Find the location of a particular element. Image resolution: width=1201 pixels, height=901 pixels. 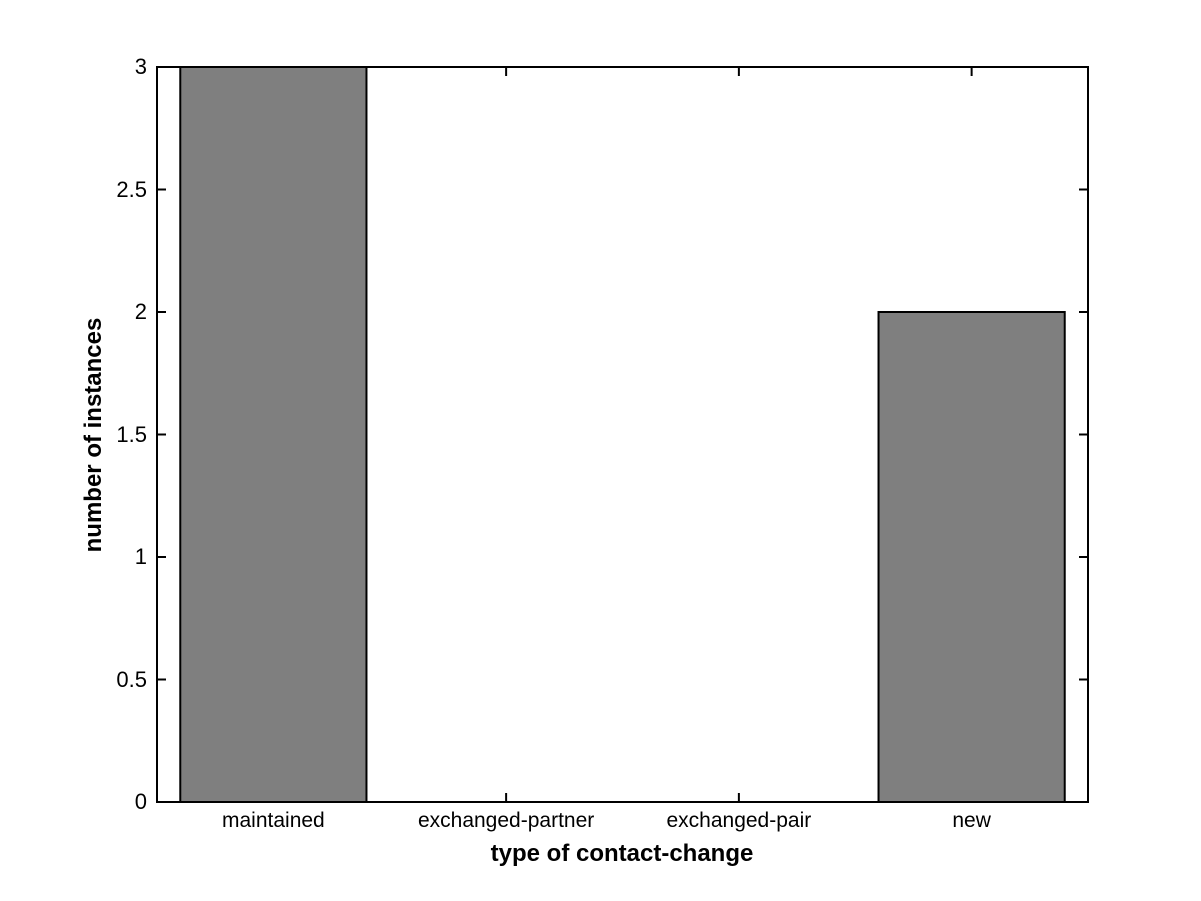

y-tick-label: 0.5 is located at coordinates (131, 679).